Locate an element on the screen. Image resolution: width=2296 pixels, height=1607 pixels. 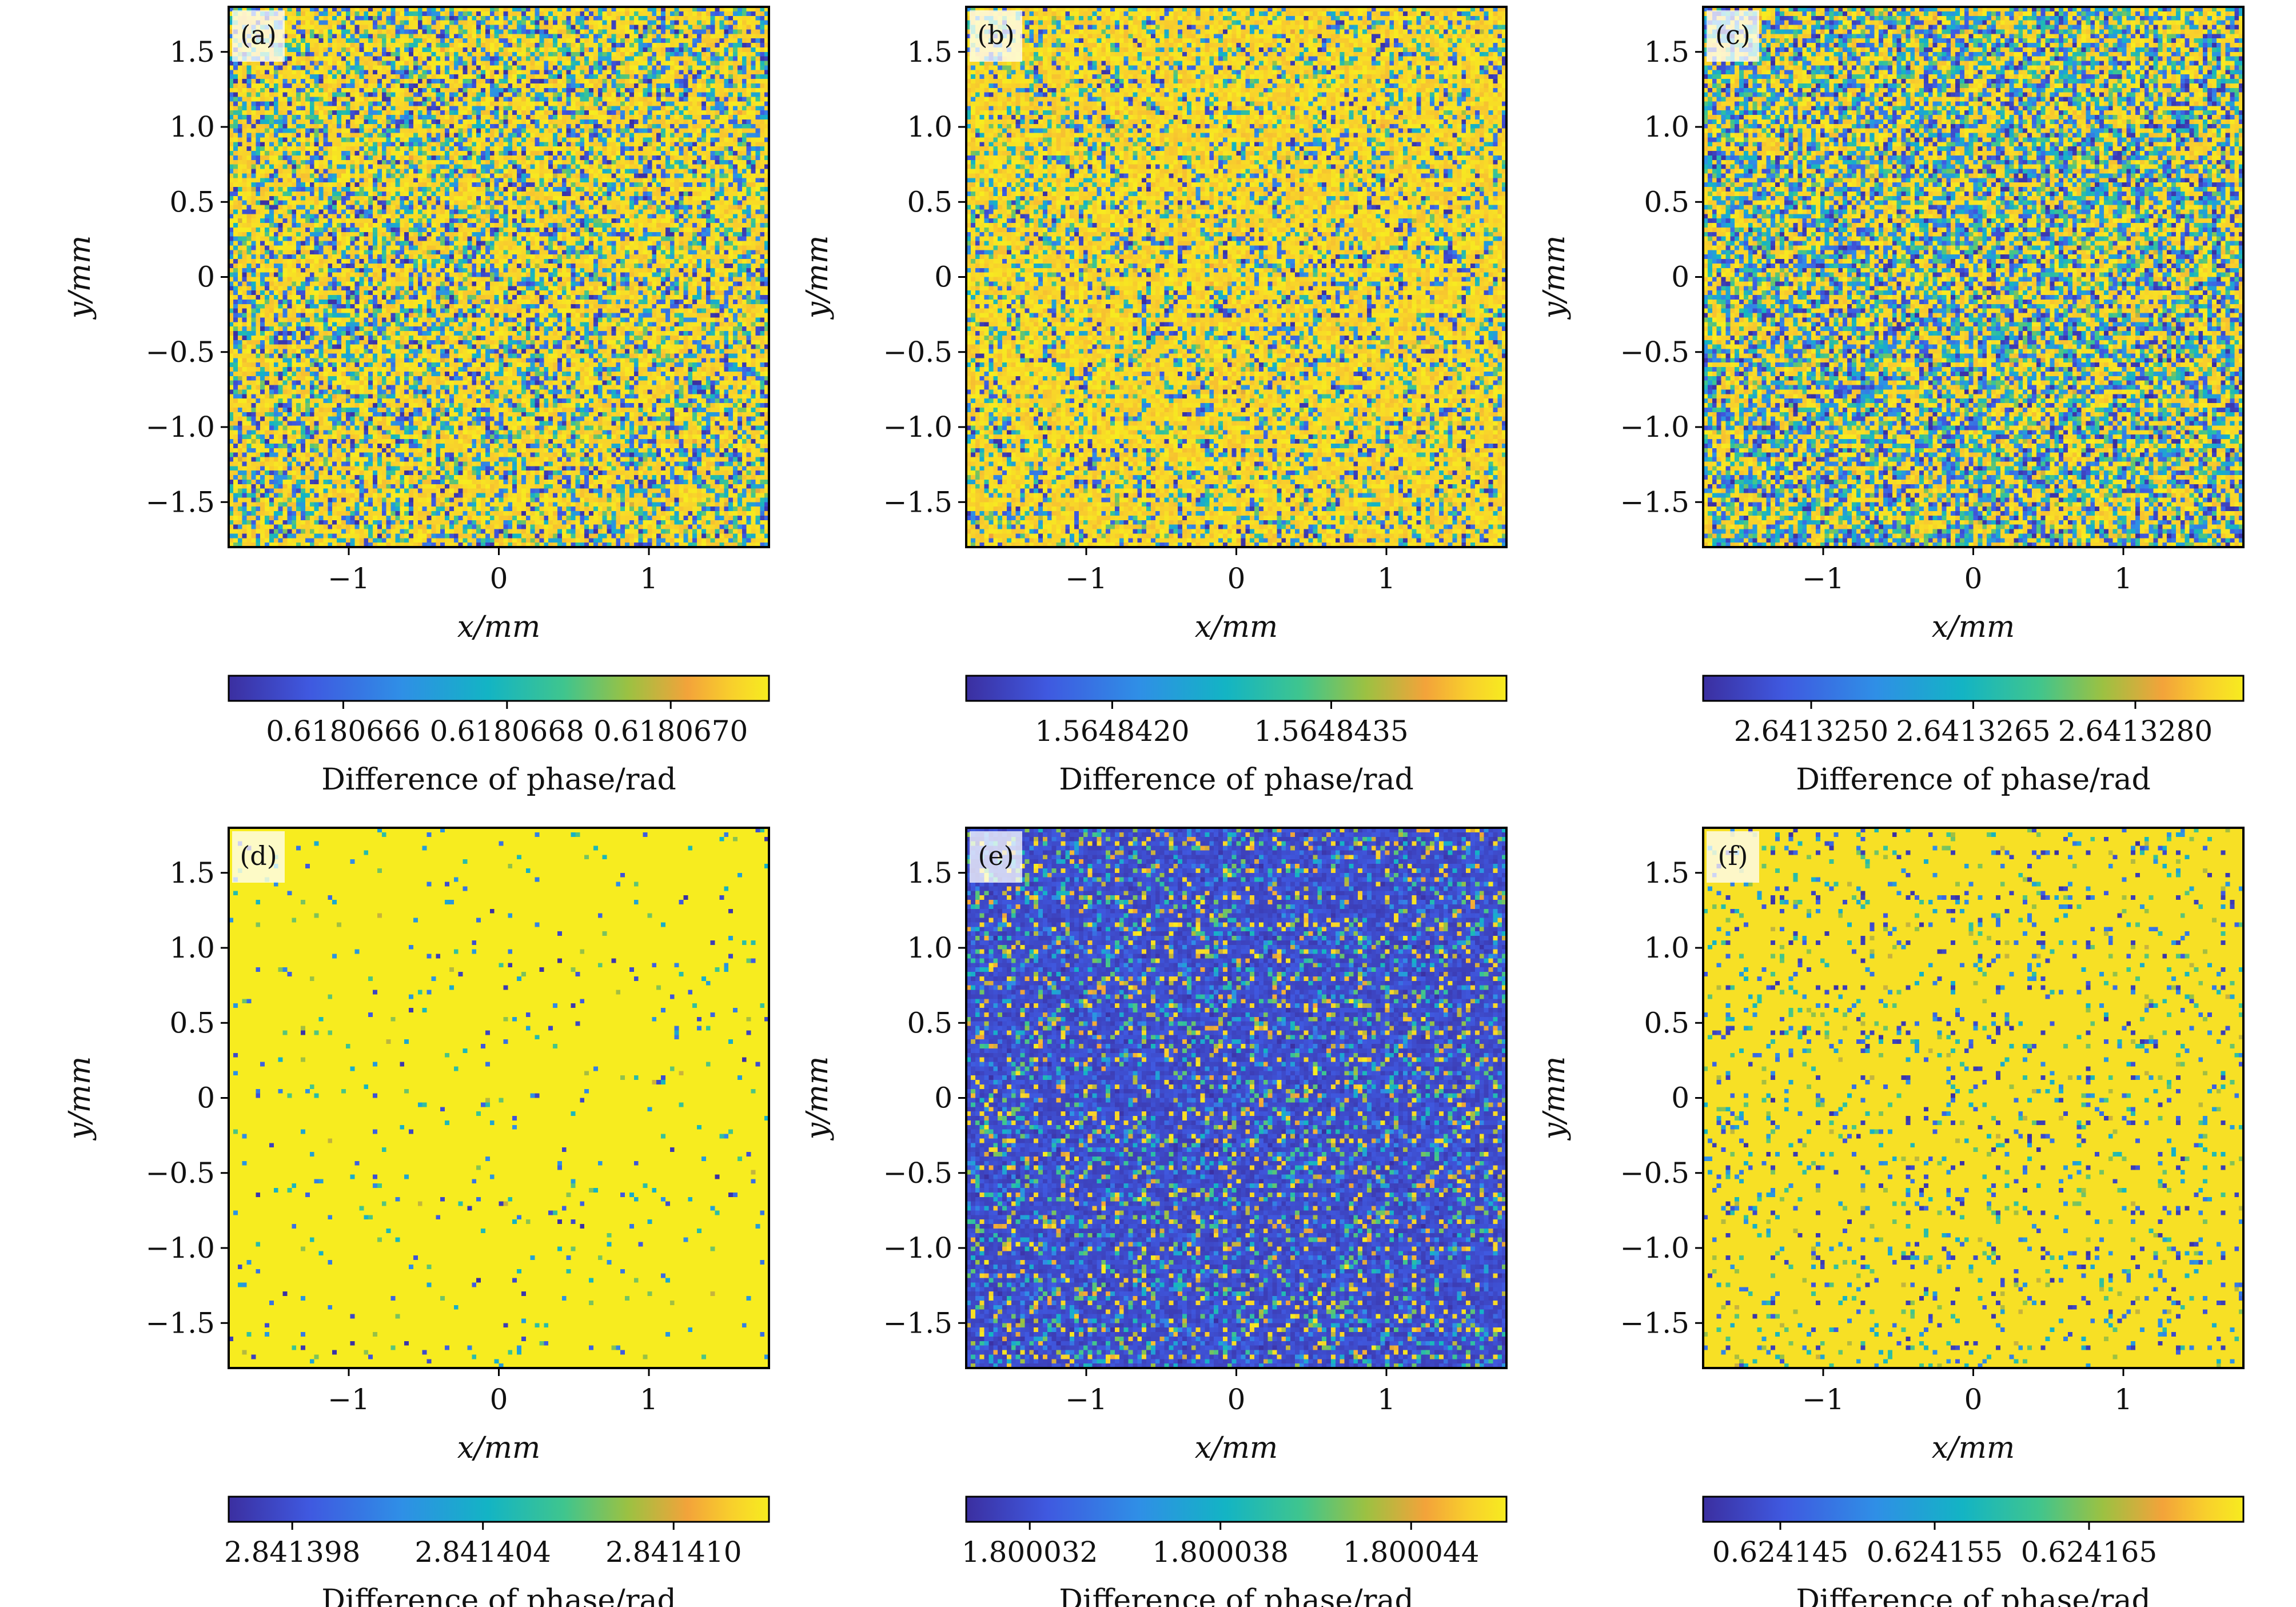
colorbar-tick-label: 2.6413250 is located at coordinates (1811, 731).